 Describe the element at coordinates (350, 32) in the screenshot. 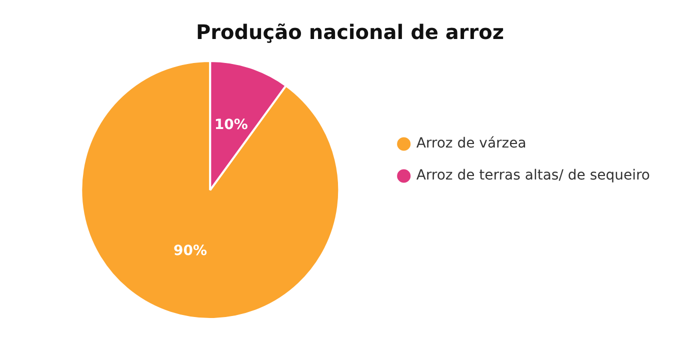

I see `chart-title: Produção nacional de arroz` at that location.